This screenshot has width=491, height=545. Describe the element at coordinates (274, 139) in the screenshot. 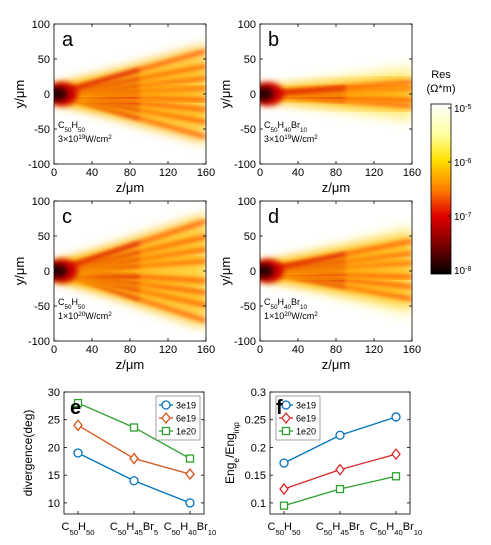

I see `intensity-label-part: 3×10` at that location.